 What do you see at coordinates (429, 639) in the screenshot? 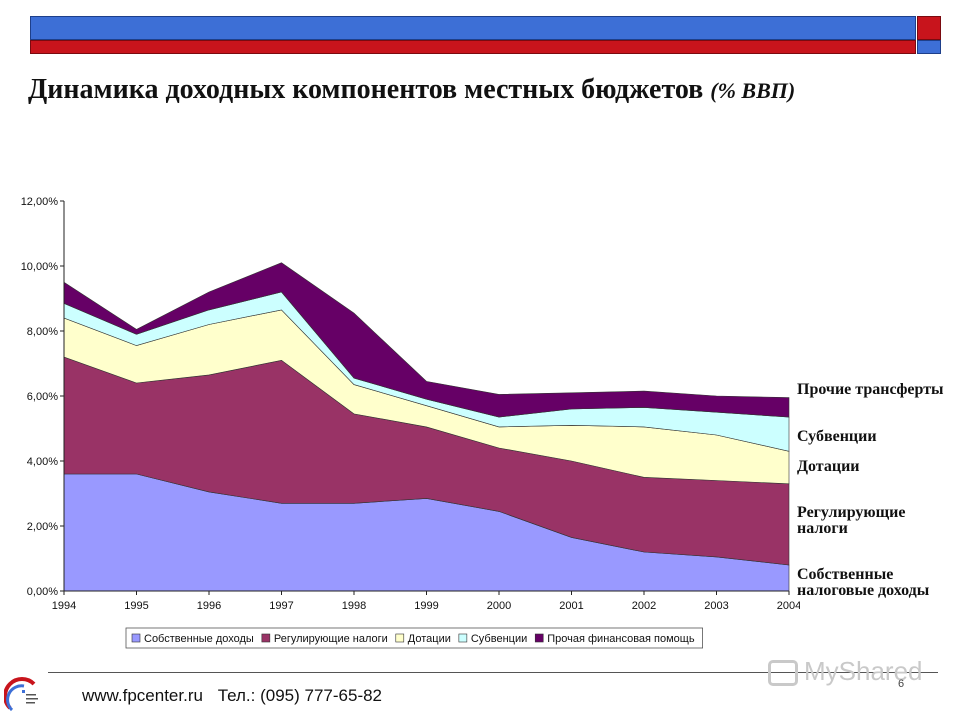
I see `legend-label-2: Дотации` at bounding box center [429, 639].